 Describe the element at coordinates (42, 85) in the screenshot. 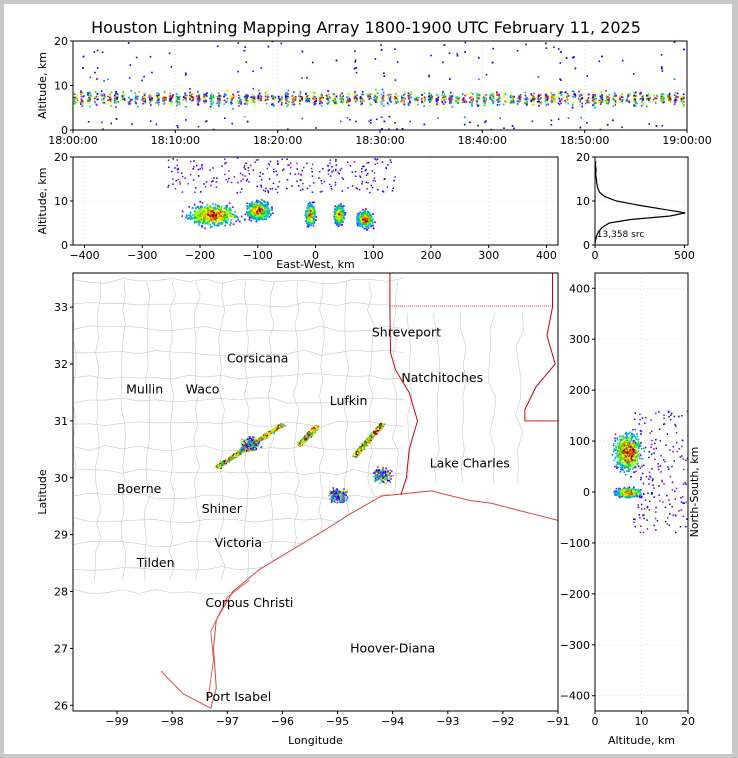

I see `y-axis-label: Altitude, km` at that location.